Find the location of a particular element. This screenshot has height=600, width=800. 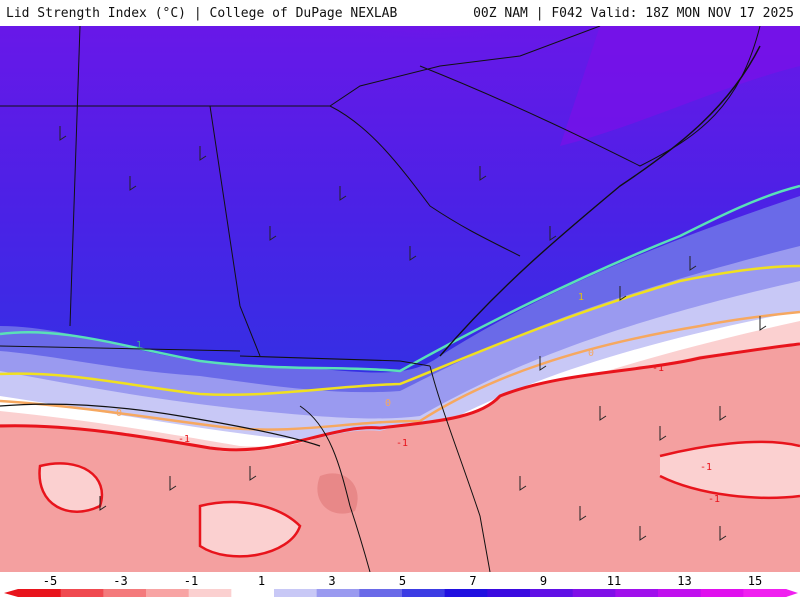

lsi-pocket-west is located at coordinates (70, 487).